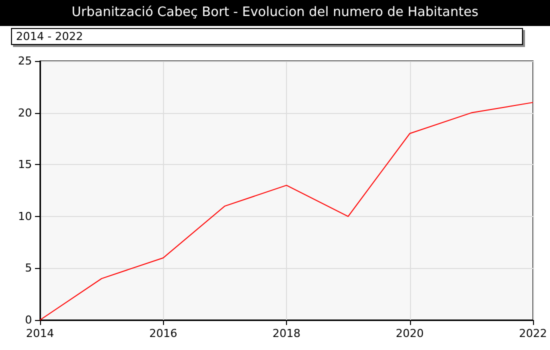 This screenshot has height=350, width=550. I want to click on y-tick-label: 5, so click(28, 268).